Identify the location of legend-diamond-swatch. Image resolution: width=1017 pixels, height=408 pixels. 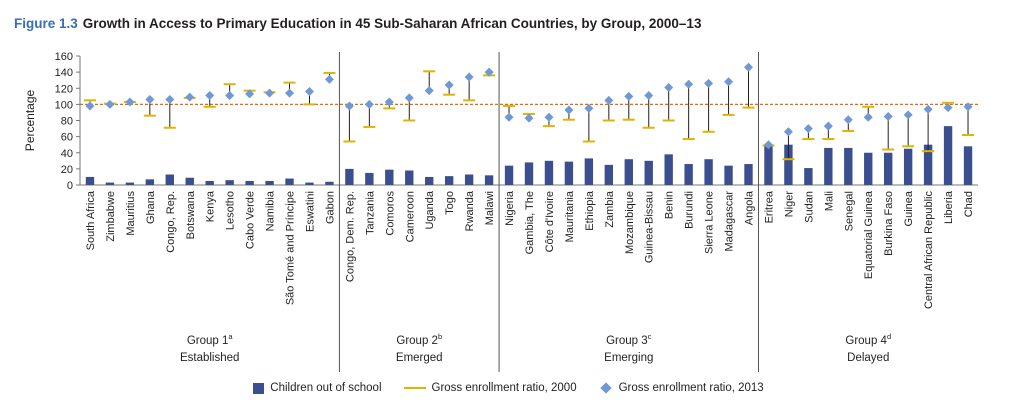
(605, 388).